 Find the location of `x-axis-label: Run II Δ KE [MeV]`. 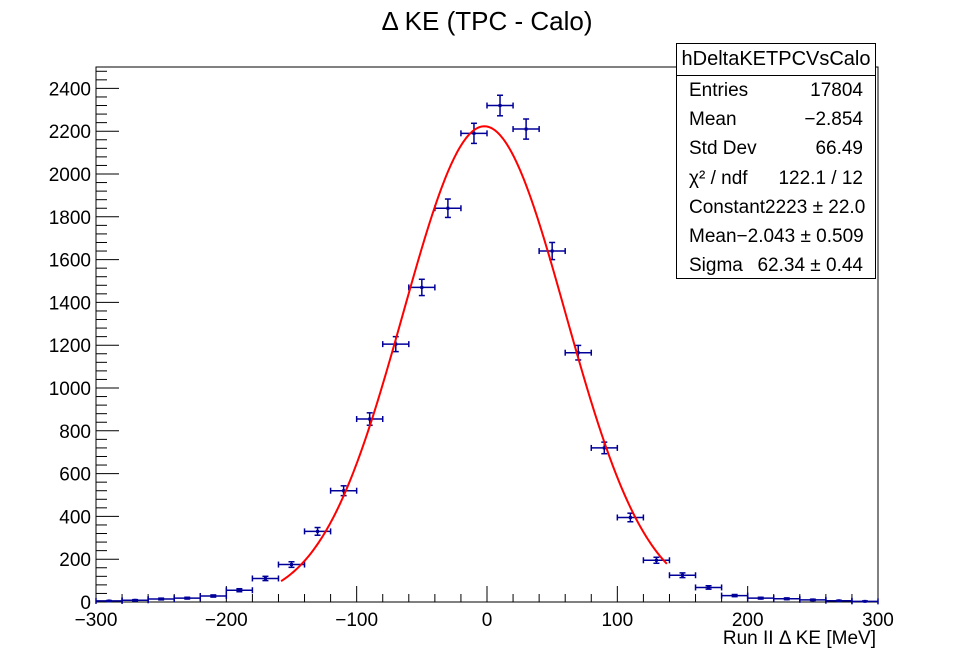

x-axis-label: Run II Δ KE [MeV] is located at coordinates (799, 638).